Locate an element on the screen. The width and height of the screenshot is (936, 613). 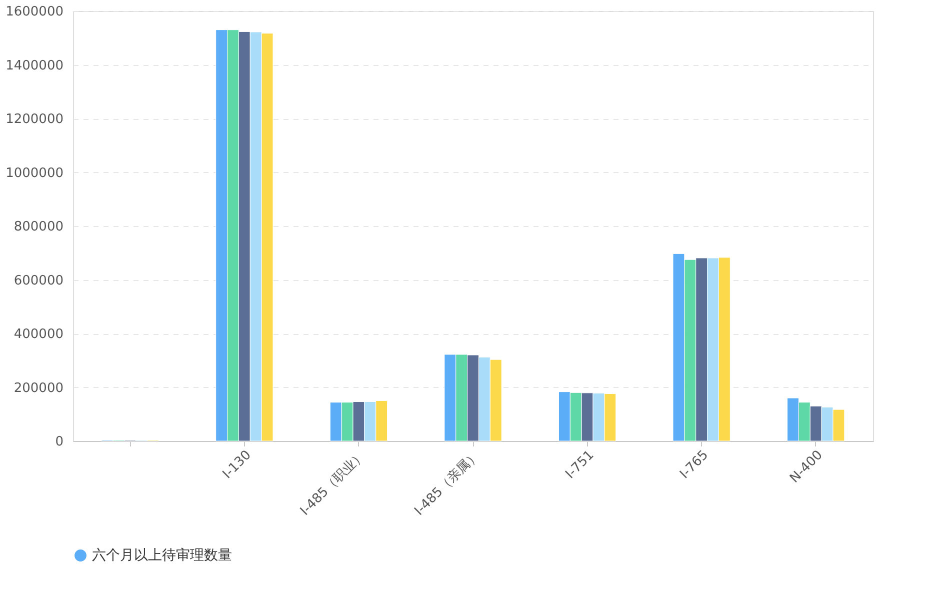
y-tick-label: 200000 is located at coordinates (39, 388).